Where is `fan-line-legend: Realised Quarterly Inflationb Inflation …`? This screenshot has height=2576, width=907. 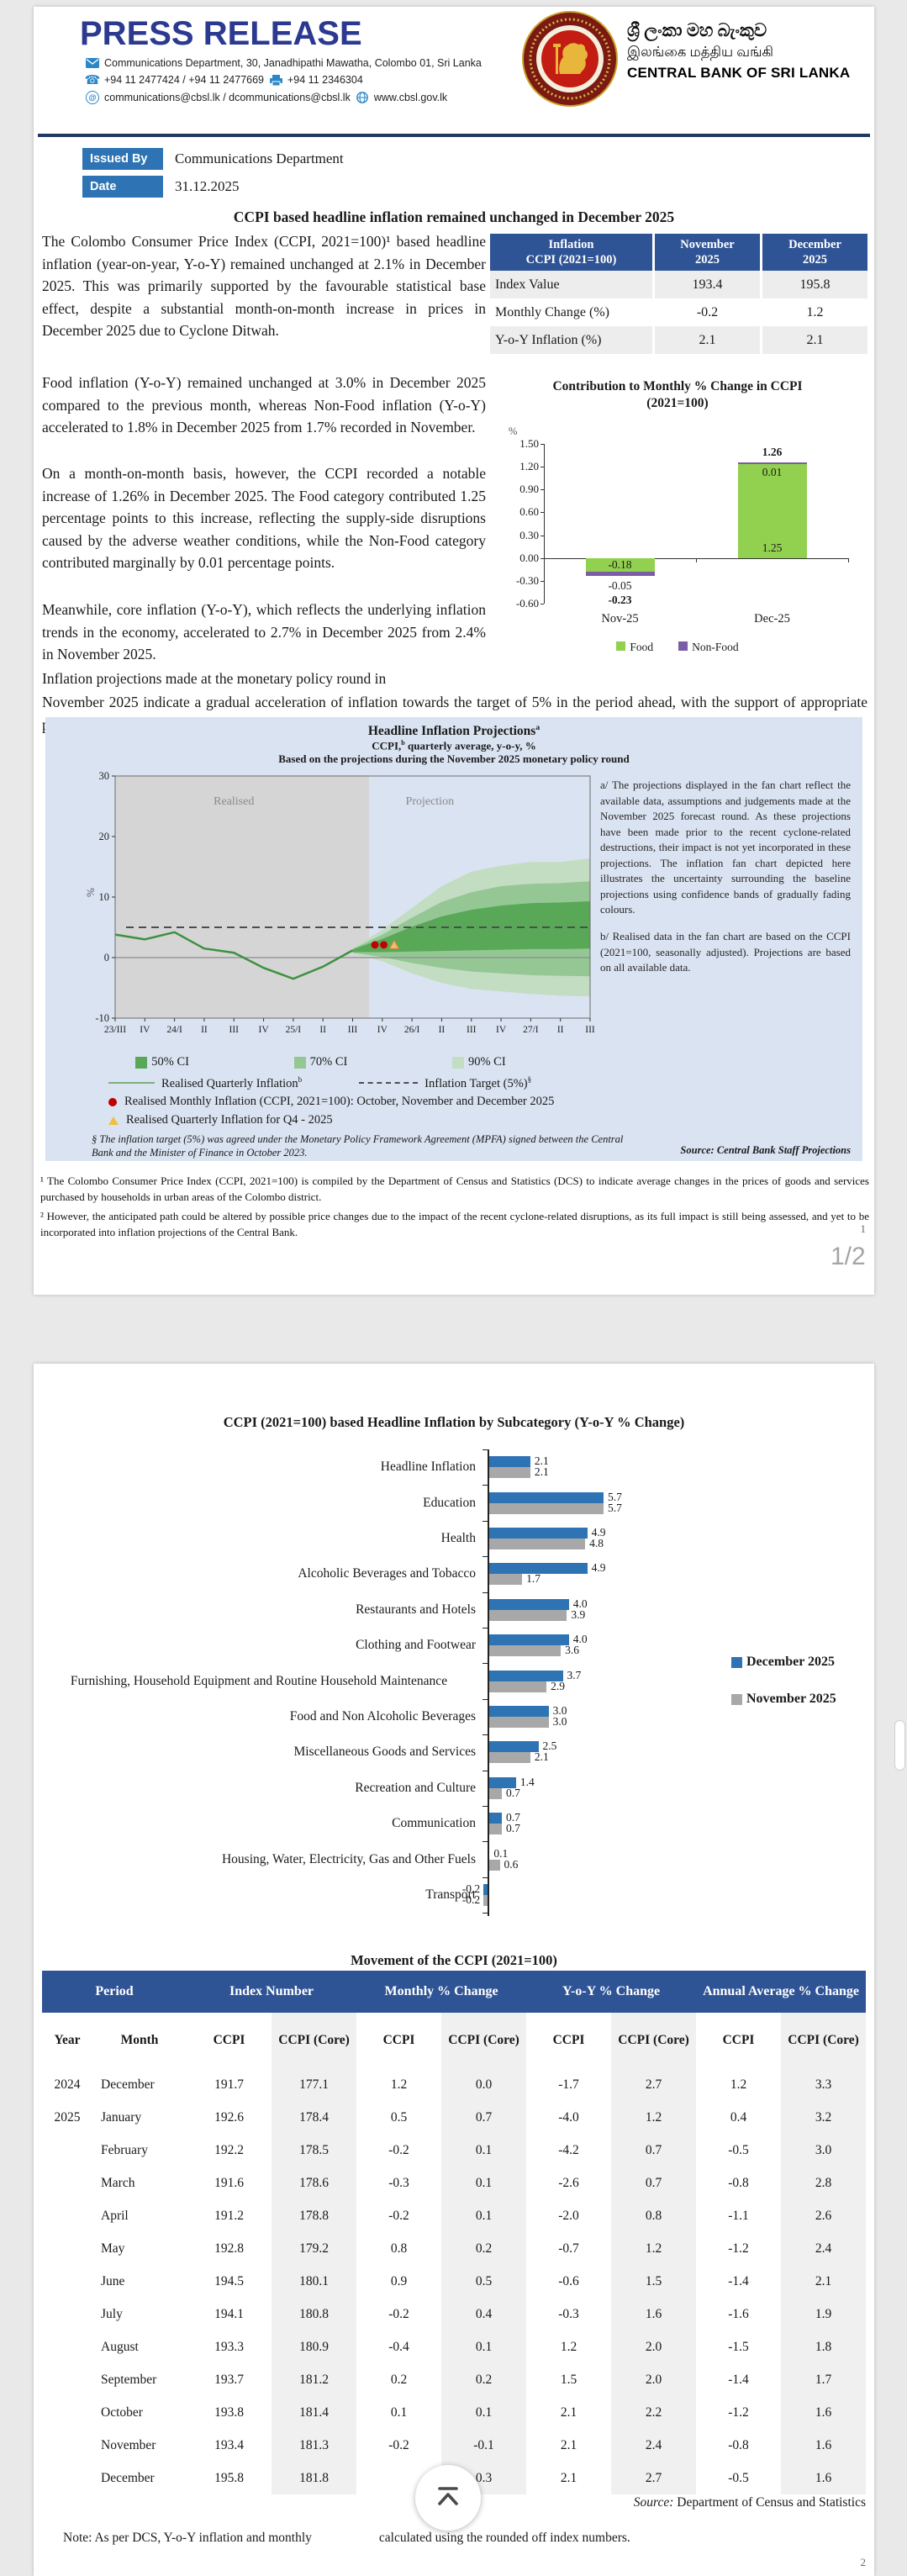 fan-line-legend: Realised Quarterly Inflationb Inflation … is located at coordinates (319, 1083).